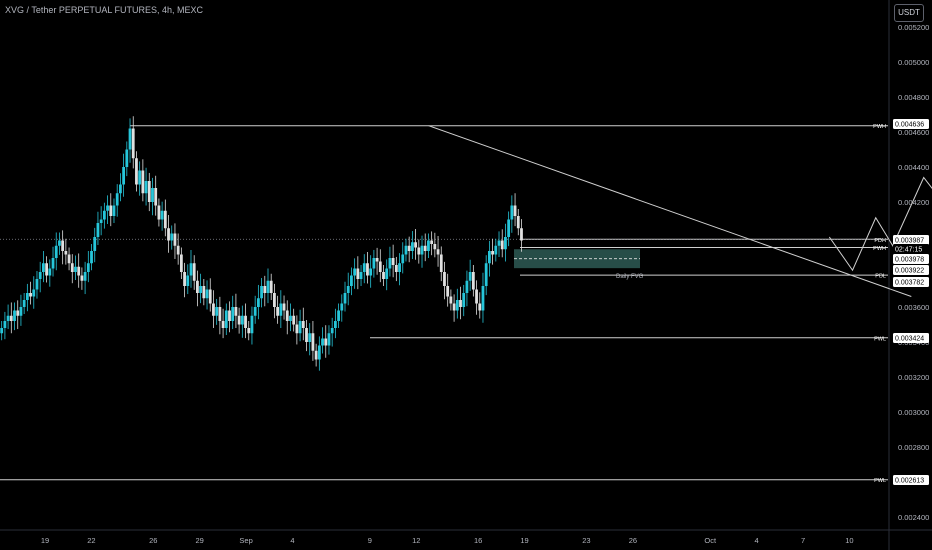  I want to click on time-tick-label: 19, so click(524, 540).